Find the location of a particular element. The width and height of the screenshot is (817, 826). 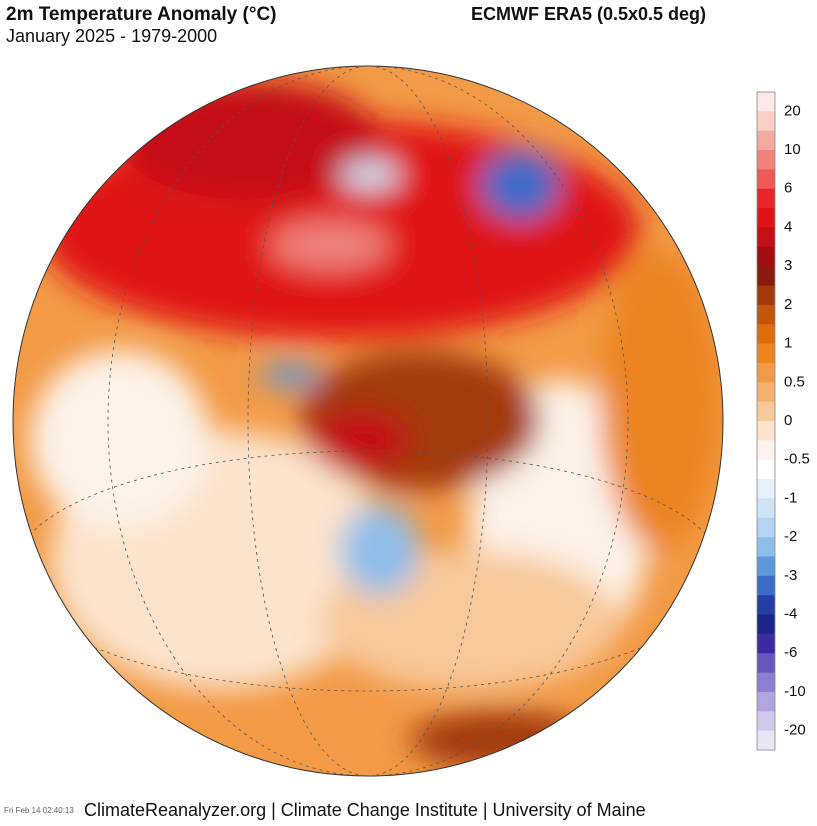

colorbar: 20 10 6 4 3 2 1 0.5 0 -0.5 -1 -2 -3 -4 -6 -10 -20 is located at coordinates (783, 421).